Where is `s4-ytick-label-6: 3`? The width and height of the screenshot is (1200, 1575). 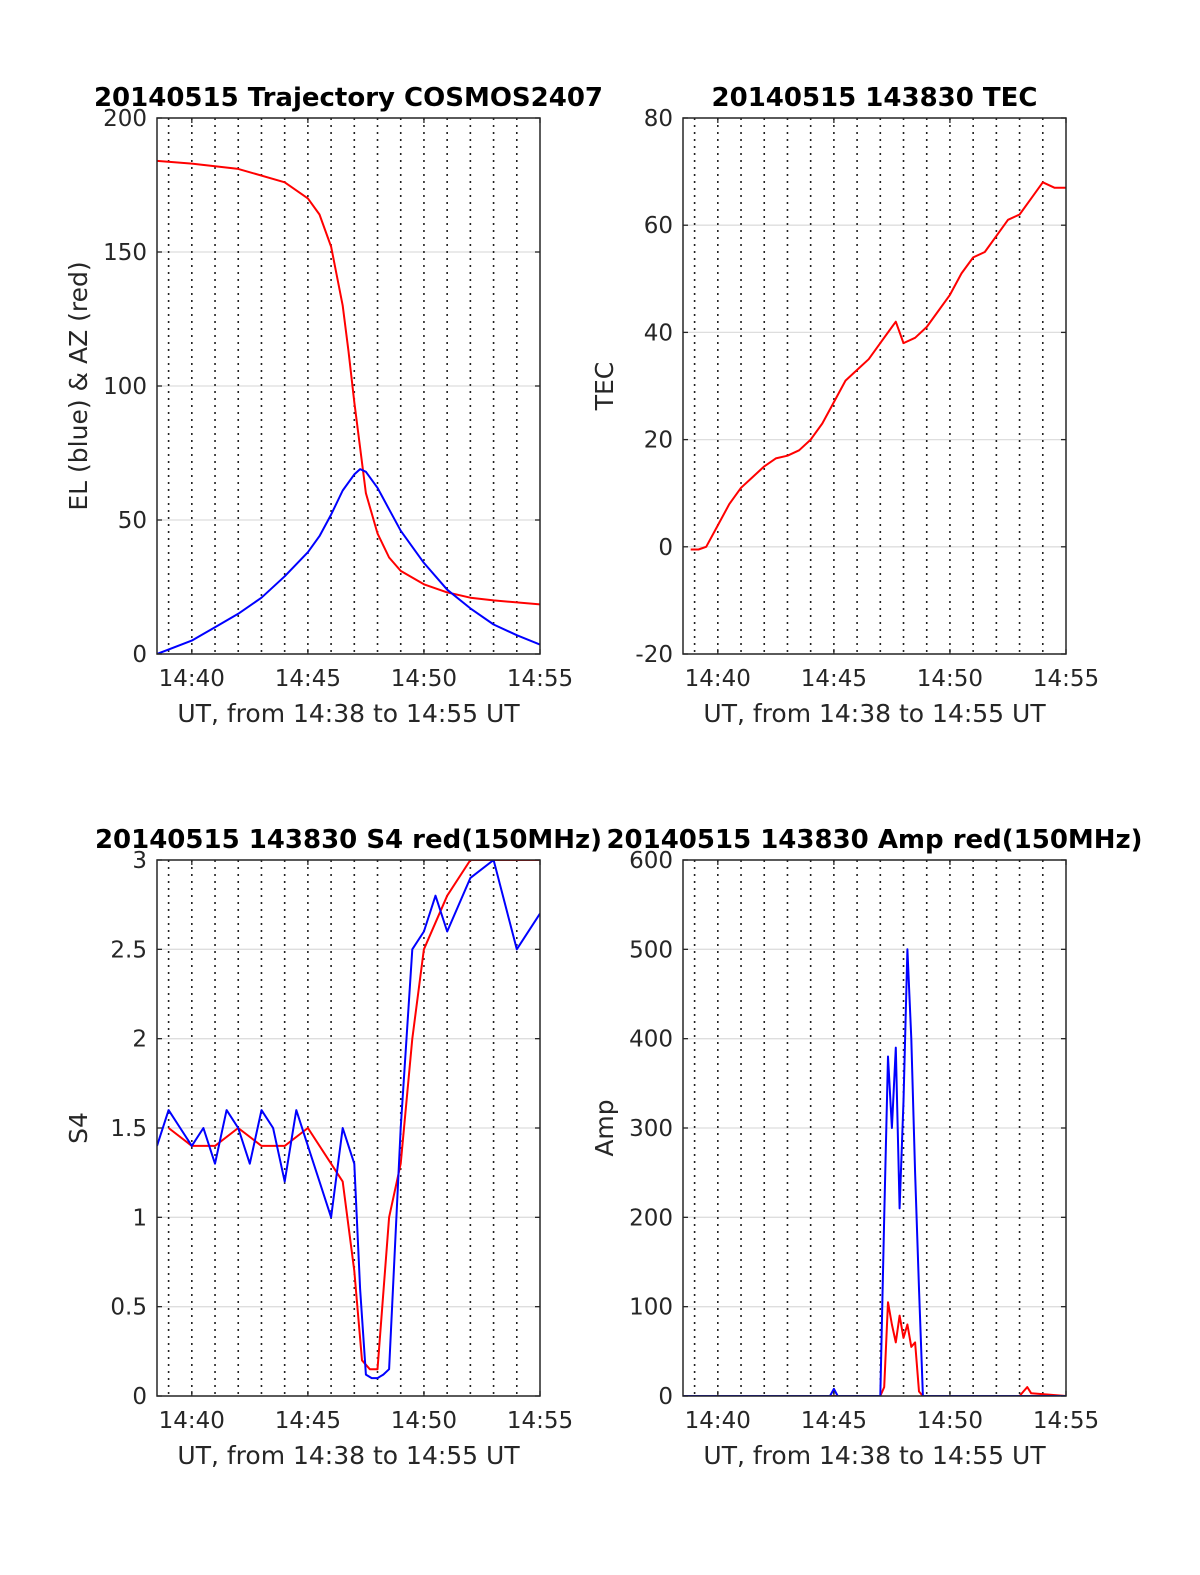
s4-ytick-label-6: 3 is located at coordinates (139, 861).